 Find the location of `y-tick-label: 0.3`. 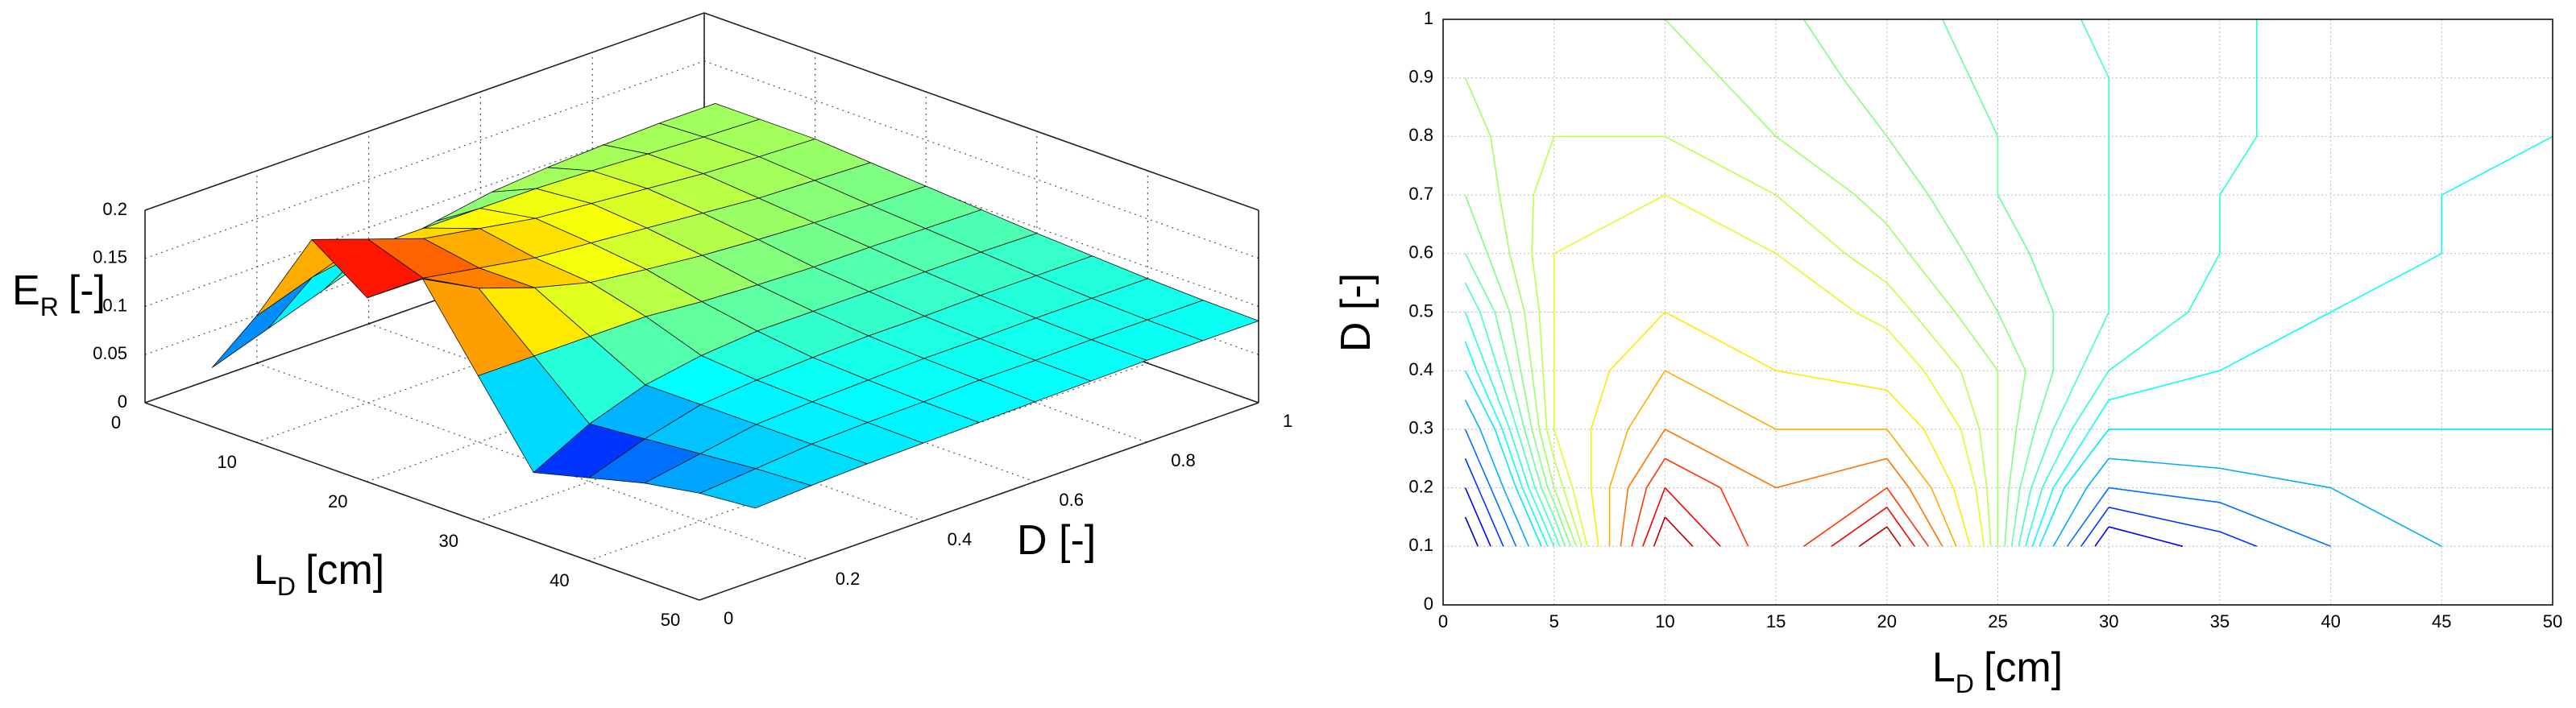

y-tick-label: 0.3 is located at coordinates (1420, 428).